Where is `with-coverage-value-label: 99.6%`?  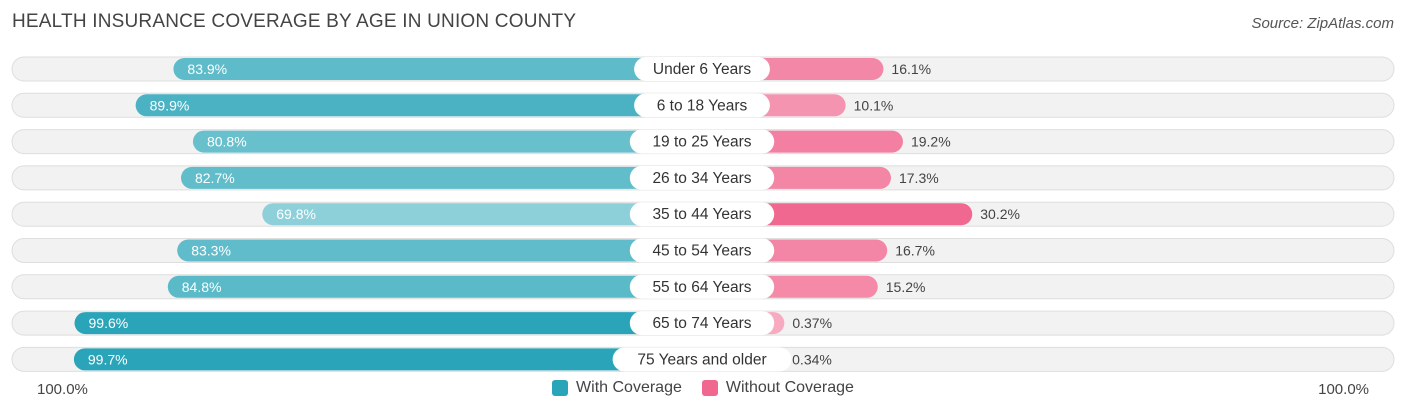
with-coverage-value-label: 99.6% is located at coordinates (109, 323).